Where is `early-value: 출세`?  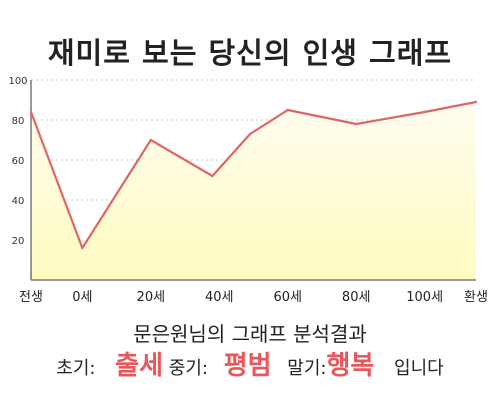 early-value: 출세 is located at coordinates (139, 366).